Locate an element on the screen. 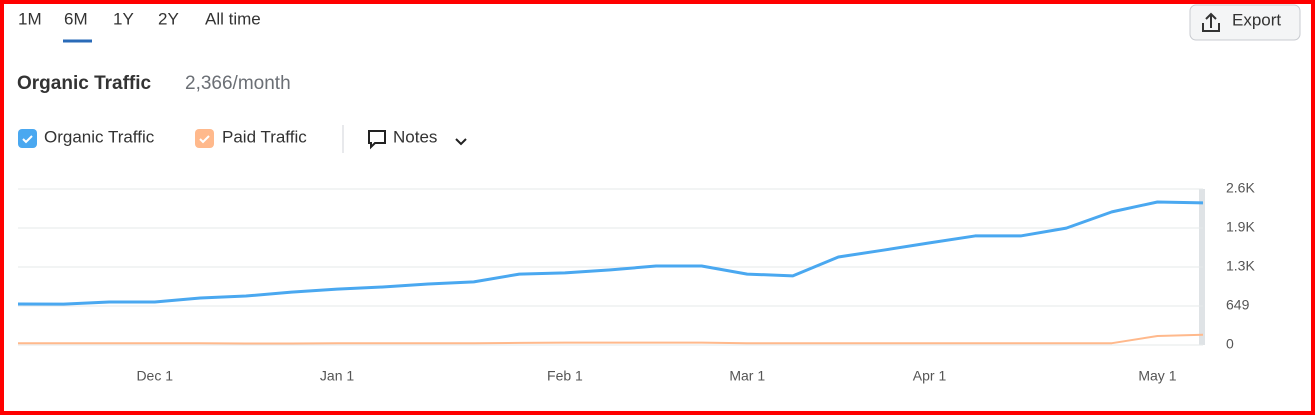 This screenshot has height=420, width=1315. x-tick-label: Apr 1 is located at coordinates (930, 376).